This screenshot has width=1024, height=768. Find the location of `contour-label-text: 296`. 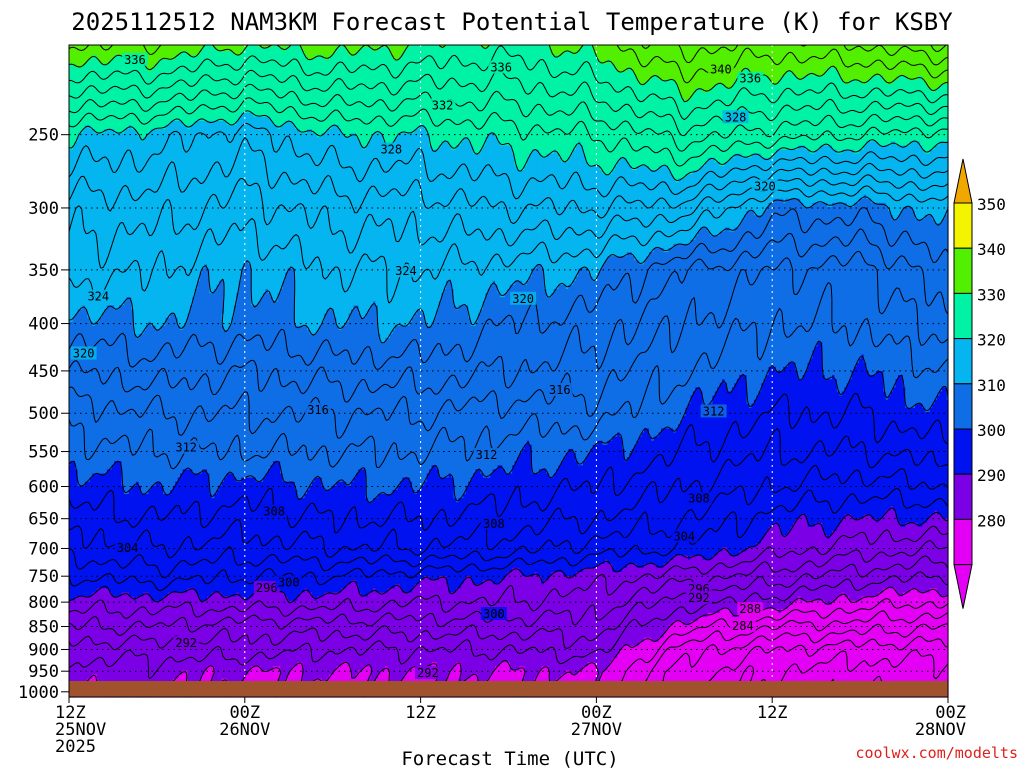

contour-label-text: 296 is located at coordinates (267, 588).